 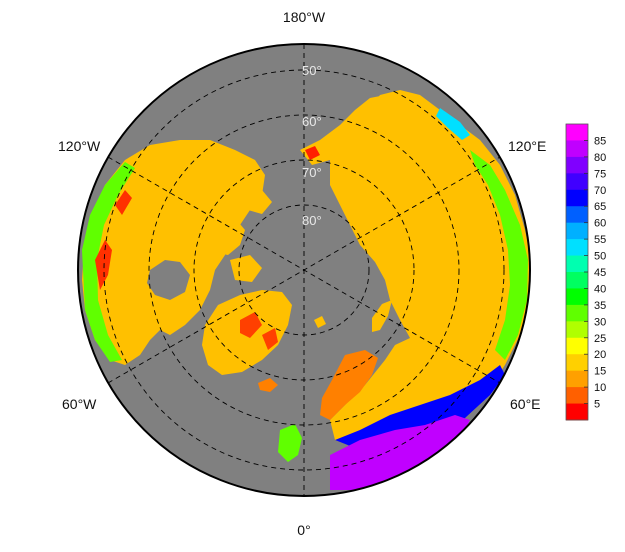 What do you see at coordinates (79, 404) in the screenshot?
I see `lon-label-lower-left: 60°W` at bounding box center [79, 404].